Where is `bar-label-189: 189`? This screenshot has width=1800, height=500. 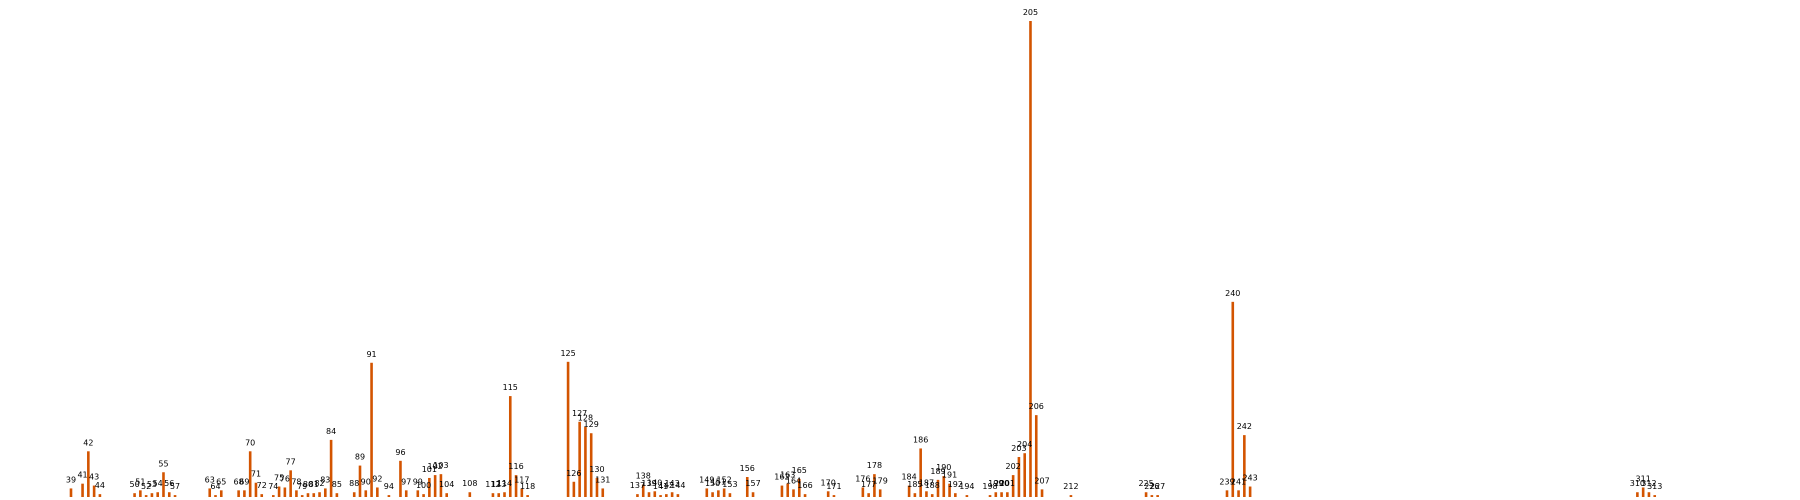 bar-label-189: 189 is located at coordinates (937, 471).